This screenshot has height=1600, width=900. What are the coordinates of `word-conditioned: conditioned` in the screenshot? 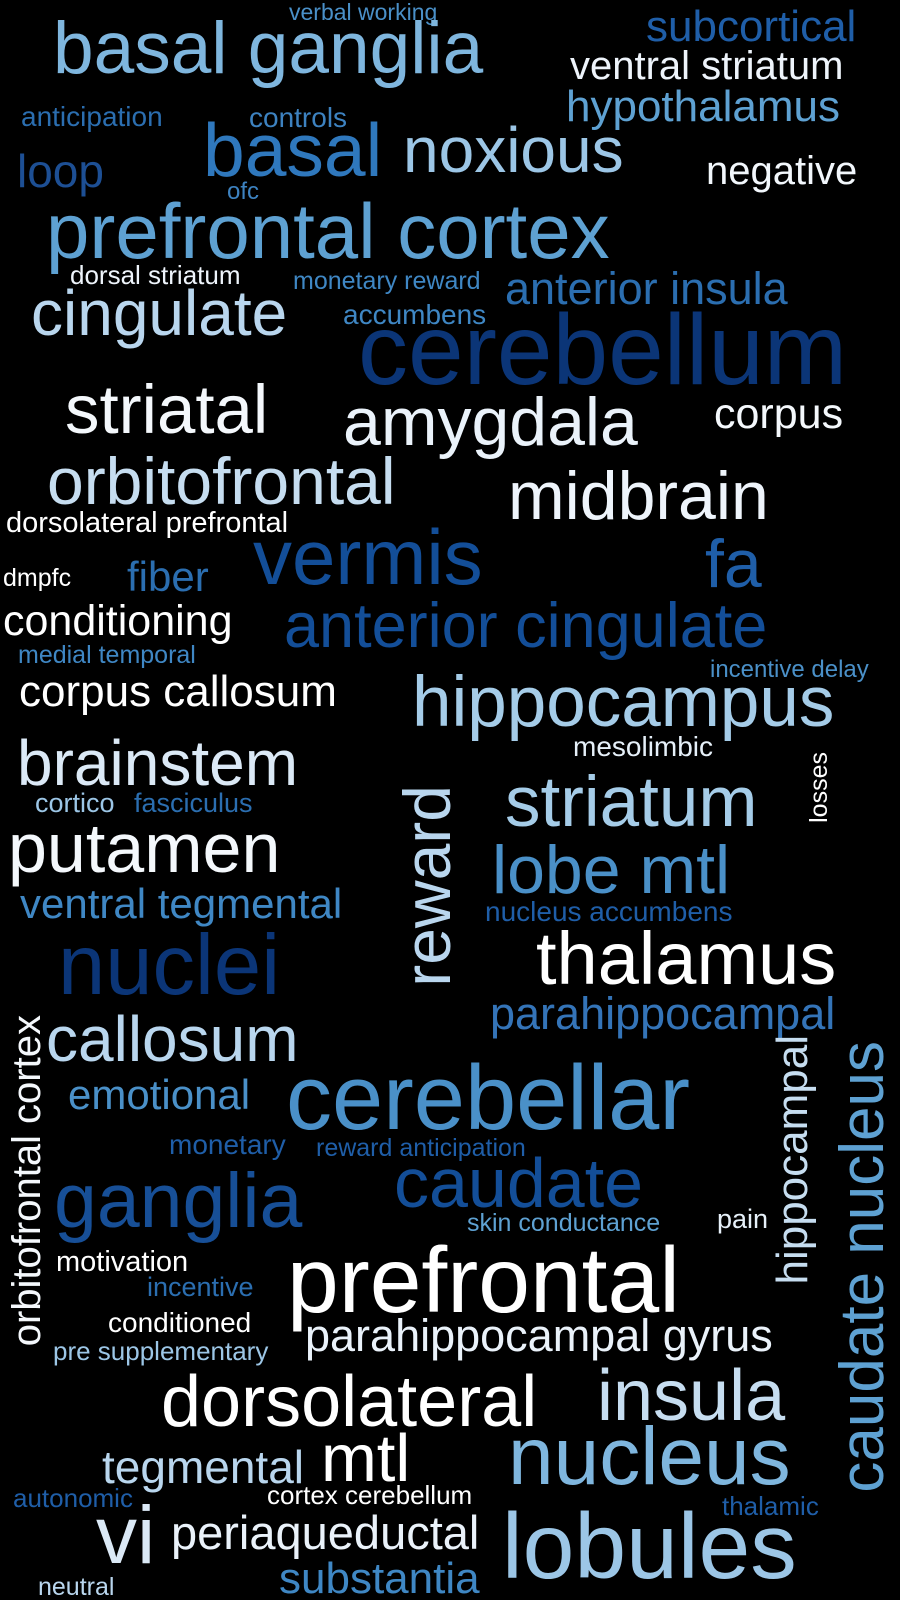 It's located at (180, 1322).